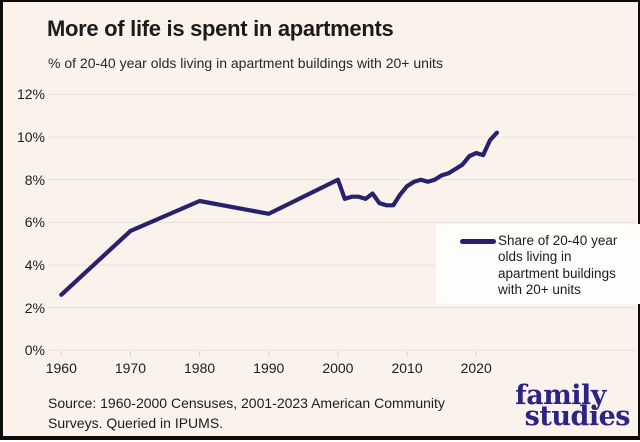 This screenshot has width=640, height=442. What do you see at coordinates (577, 416) in the screenshot?
I see `logo-word-studies: studies` at bounding box center [577, 416].